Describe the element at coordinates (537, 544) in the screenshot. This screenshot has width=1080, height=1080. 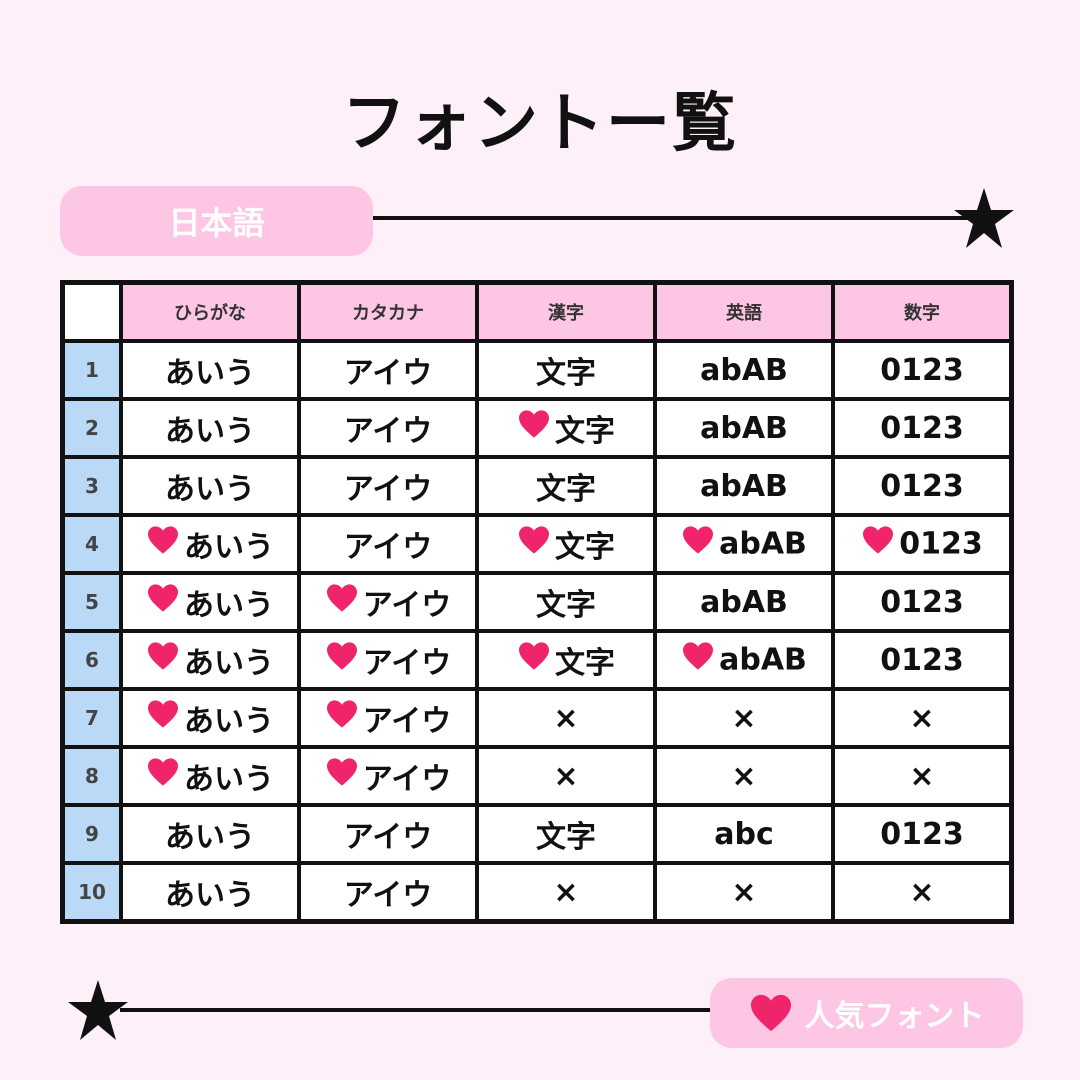
I see `table-row: 4 あいう アイウ 文字 abAB 0123` at that location.